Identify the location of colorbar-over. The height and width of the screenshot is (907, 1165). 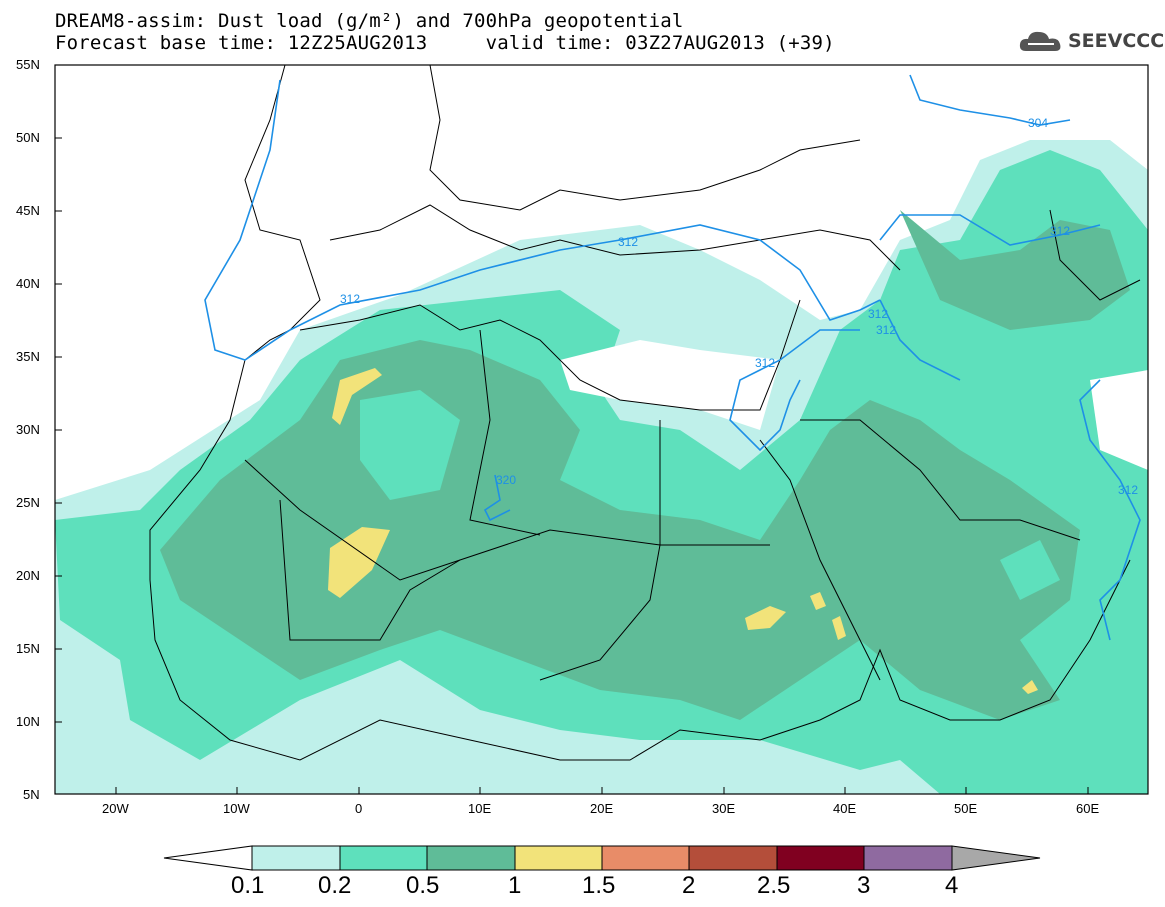
(996, 858).